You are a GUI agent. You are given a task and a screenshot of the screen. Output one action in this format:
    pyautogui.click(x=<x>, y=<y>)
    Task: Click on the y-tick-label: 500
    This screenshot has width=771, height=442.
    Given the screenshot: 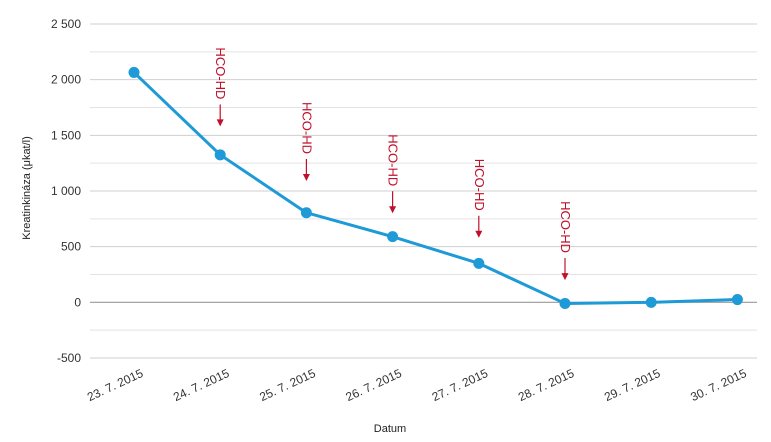 What is the action you would take?
    pyautogui.click(x=71, y=247)
    